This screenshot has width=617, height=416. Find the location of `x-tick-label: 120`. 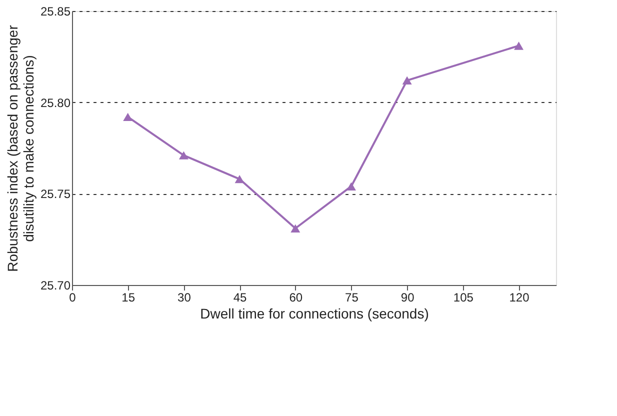

x-tick-label: 120 is located at coordinates (519, 297).